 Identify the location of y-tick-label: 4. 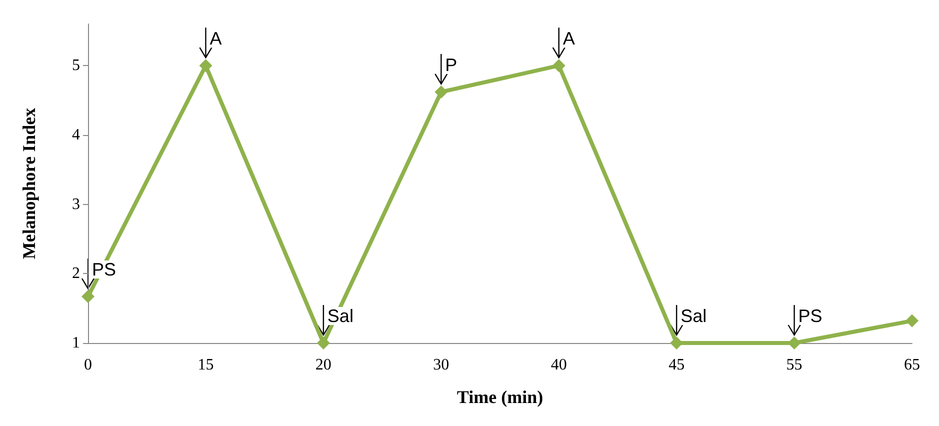
(76, 135).